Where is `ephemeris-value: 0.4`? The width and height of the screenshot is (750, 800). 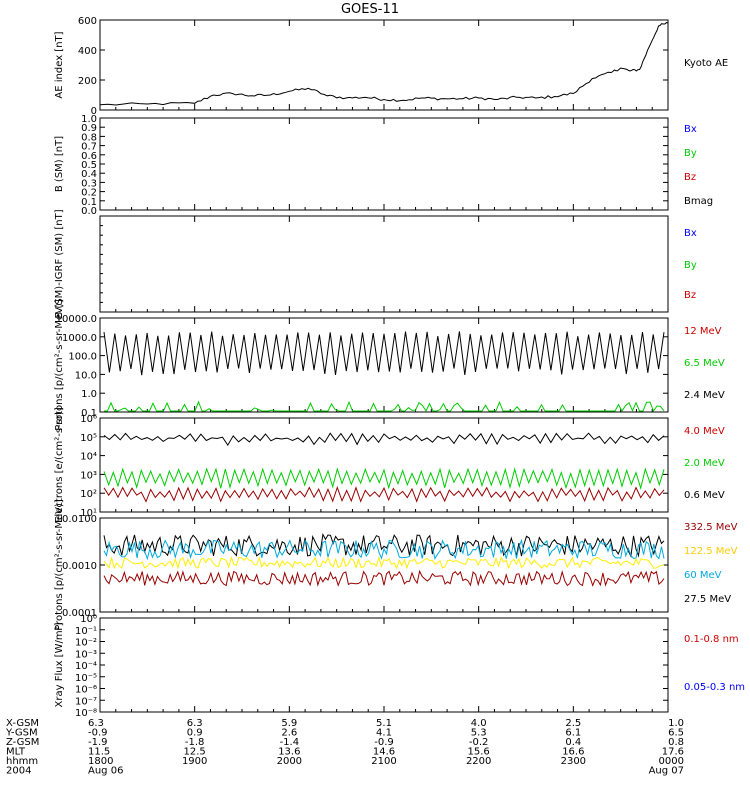 ephemeris-value: 0.4 is located at coordinates (573, 742).